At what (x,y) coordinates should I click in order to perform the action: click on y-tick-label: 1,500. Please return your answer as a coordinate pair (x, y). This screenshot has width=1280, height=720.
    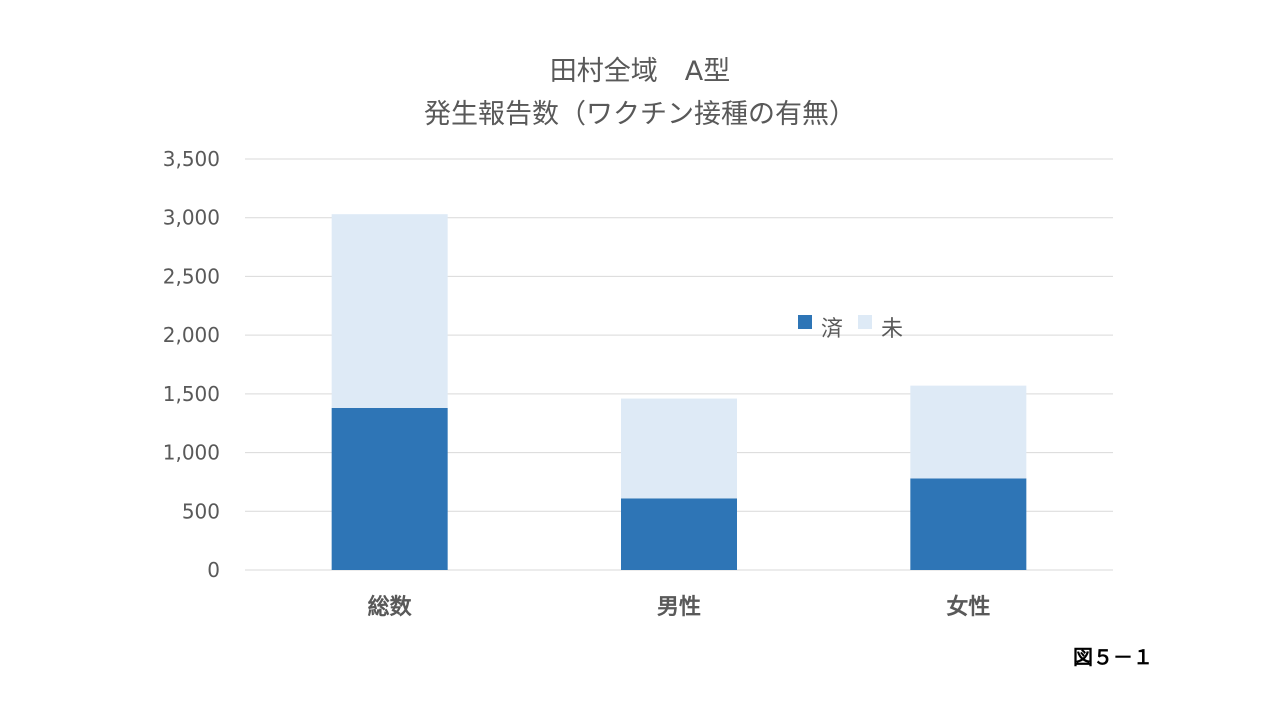
    Looking at the image, I should click on (191, 394).